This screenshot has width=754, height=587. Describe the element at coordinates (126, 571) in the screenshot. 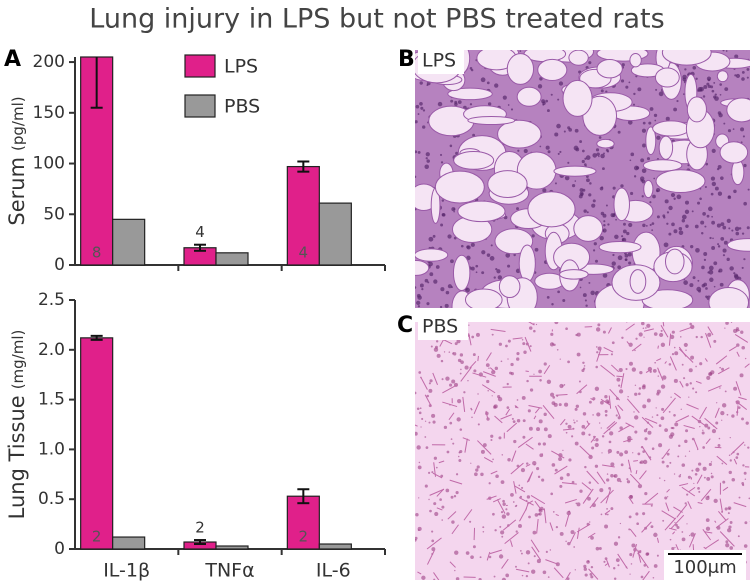

I see `x-tick-label: IL-1β` at that location.